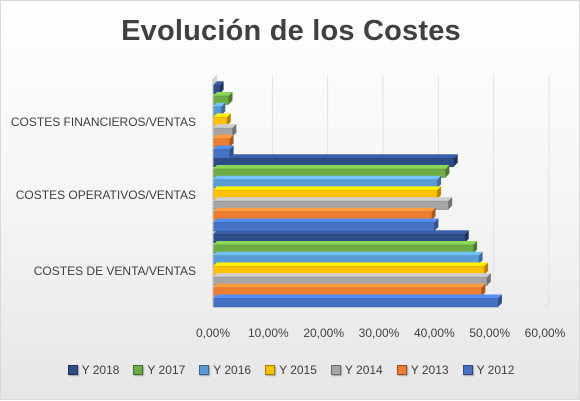 This screenshot has width=580, height=401. What do you see at coordinates (103, 121) in the screenshot?
I see `category-label: COSTES FINANCIEROS/VENTAS` at bounding box center [103, 121].